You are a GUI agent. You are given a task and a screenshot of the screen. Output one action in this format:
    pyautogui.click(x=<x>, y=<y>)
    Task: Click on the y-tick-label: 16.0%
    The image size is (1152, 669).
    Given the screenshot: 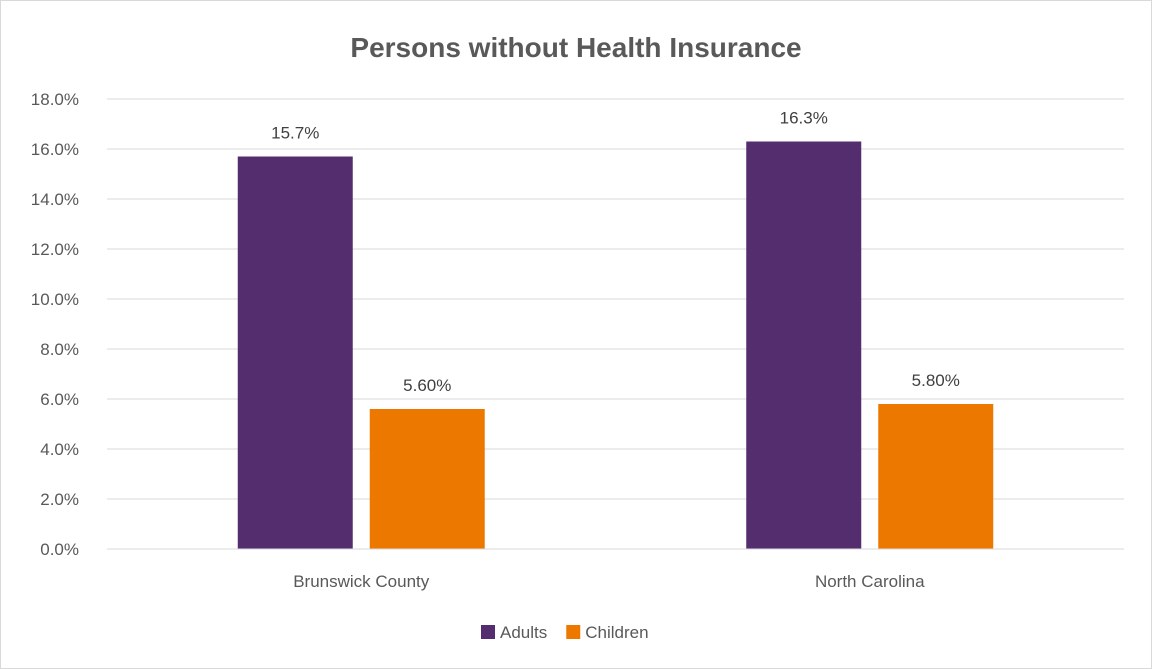 What is the action you would take?
    pyautogui.click(x=55, y=149)
    